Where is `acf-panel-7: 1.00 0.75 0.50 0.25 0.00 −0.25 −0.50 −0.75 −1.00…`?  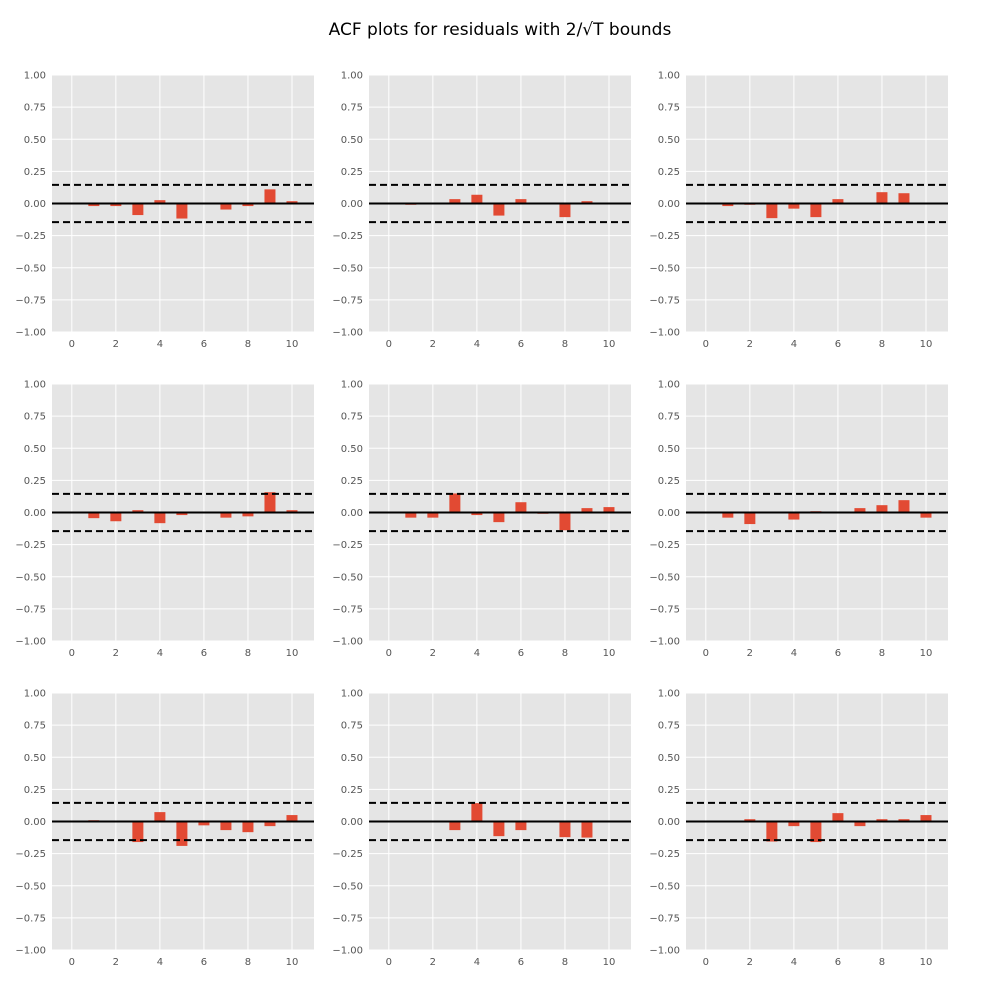
acf-panel-7: 1.00 0.75 0.50 0.25 0.00 −0.25 −0.50 −0.75 −1.00… is located at coordinates (164, 828).